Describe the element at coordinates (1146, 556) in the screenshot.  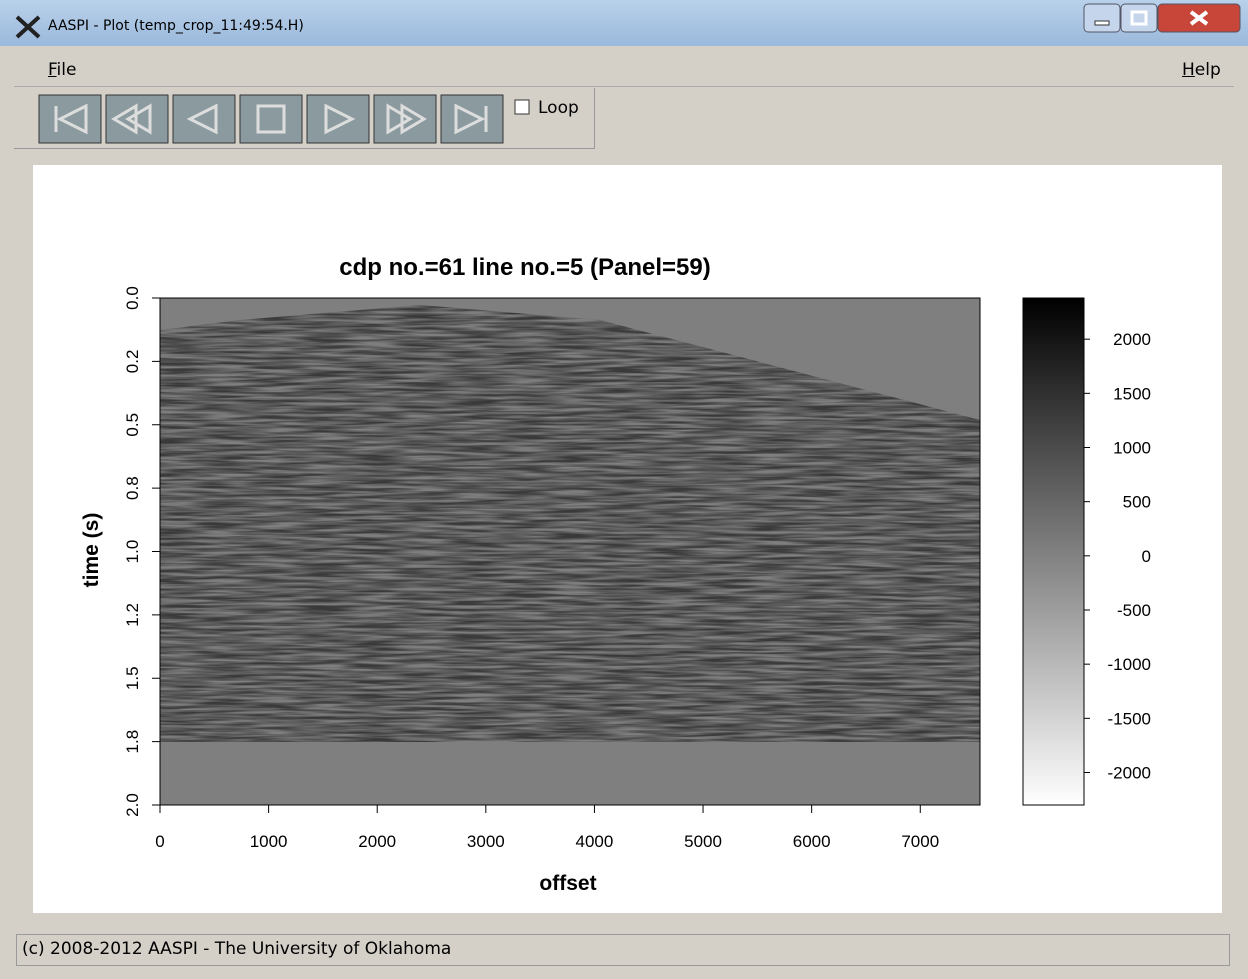
I see `colorbar-tick-label: 0` at that location.